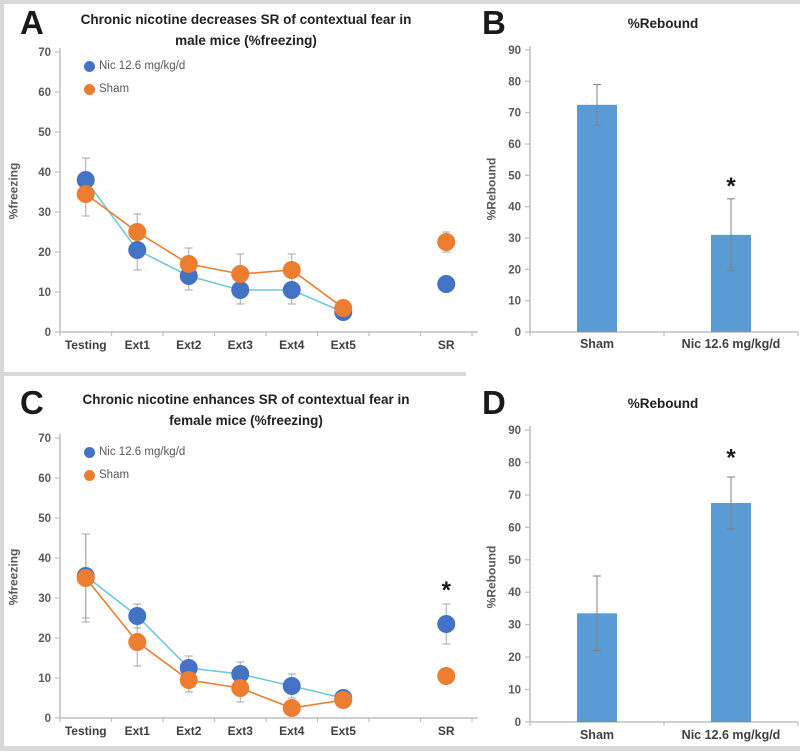  I want to click on panel-label-a: A, so click(32, 22).